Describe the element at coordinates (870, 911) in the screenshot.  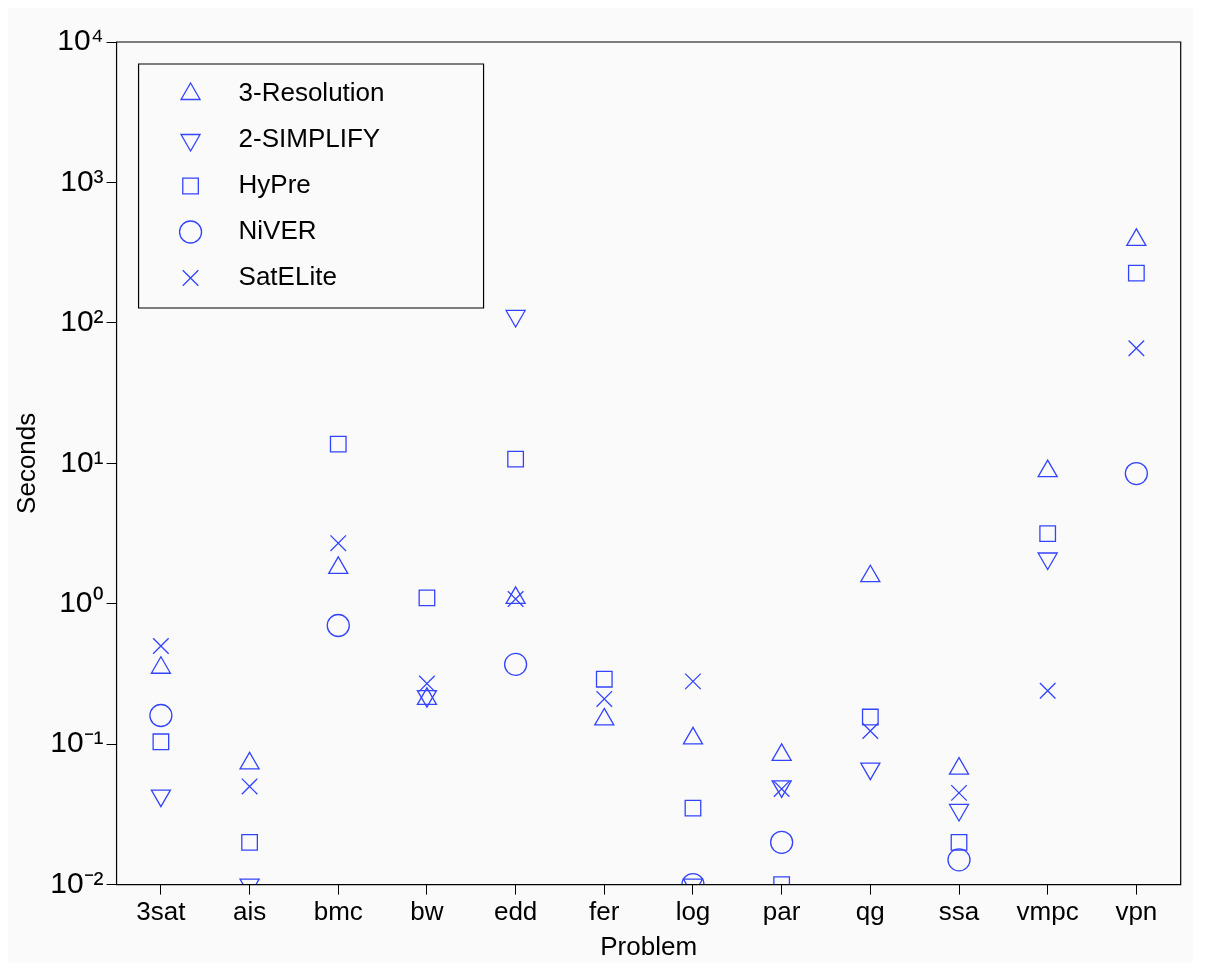
I see `x-tick-label: qg` at that location.